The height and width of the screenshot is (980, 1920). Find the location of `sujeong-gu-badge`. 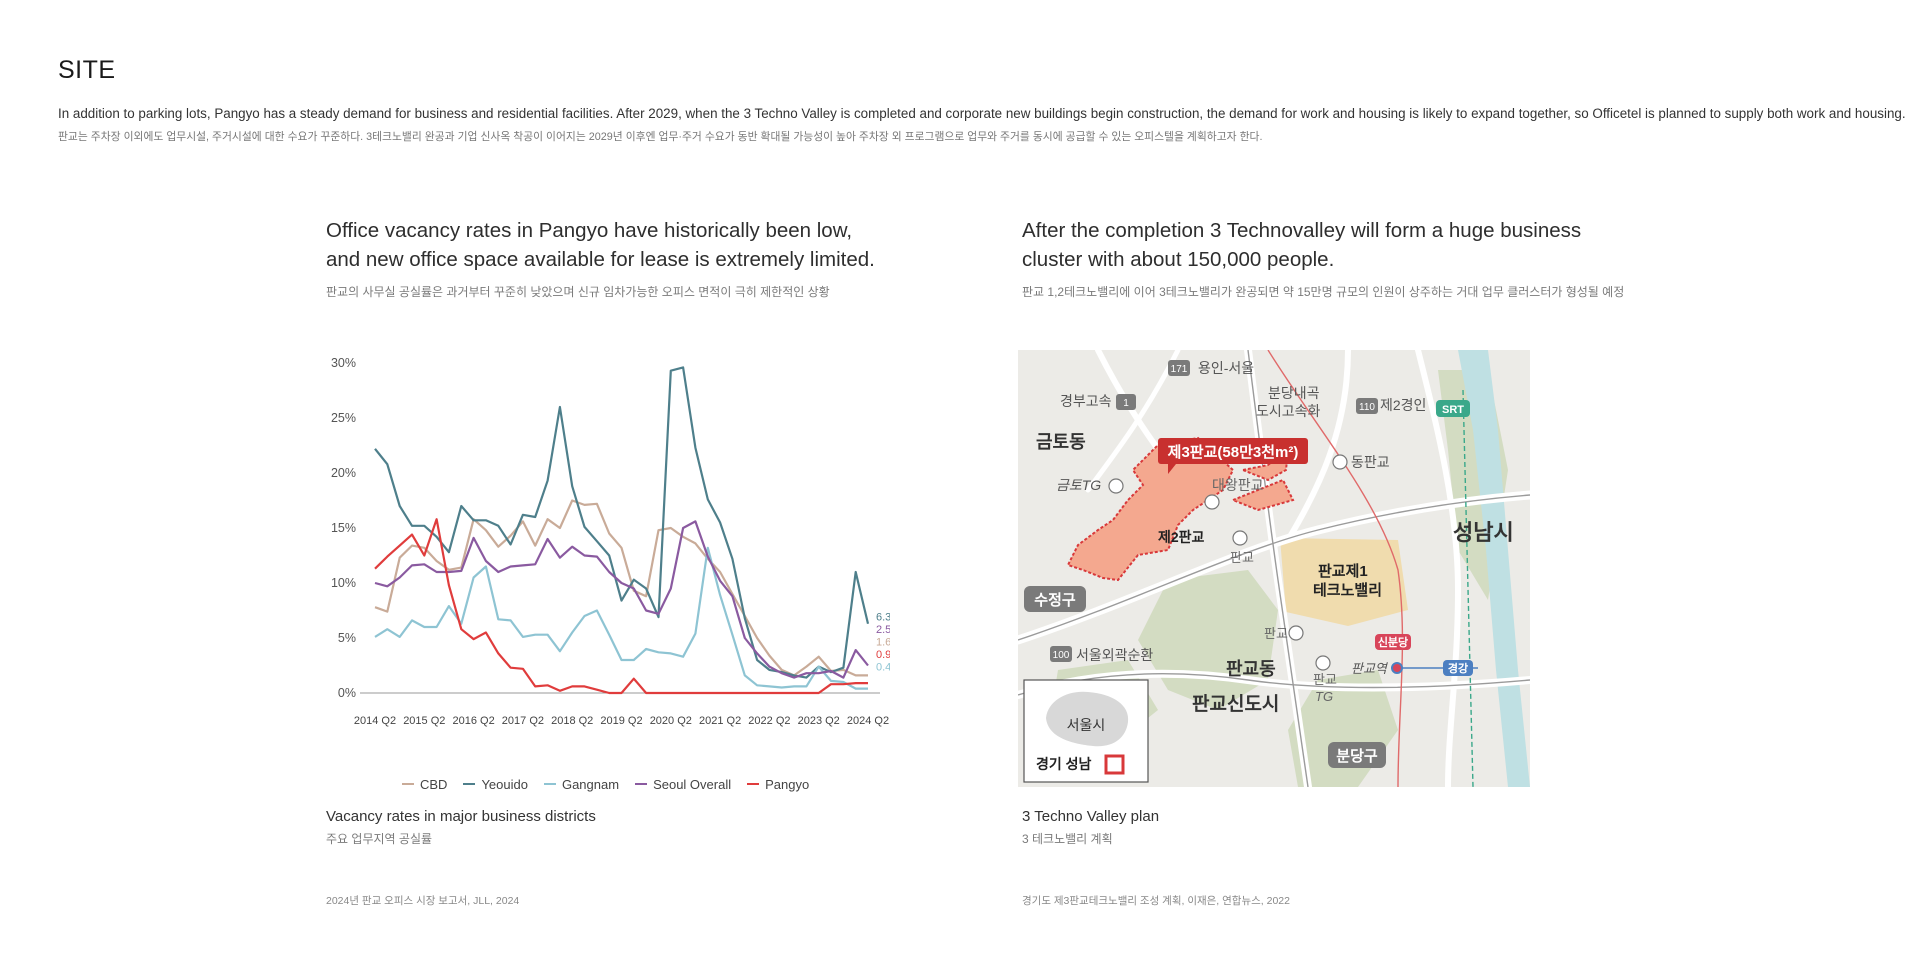

sujeong-gu-badge is located at coordinates (1055, 599).